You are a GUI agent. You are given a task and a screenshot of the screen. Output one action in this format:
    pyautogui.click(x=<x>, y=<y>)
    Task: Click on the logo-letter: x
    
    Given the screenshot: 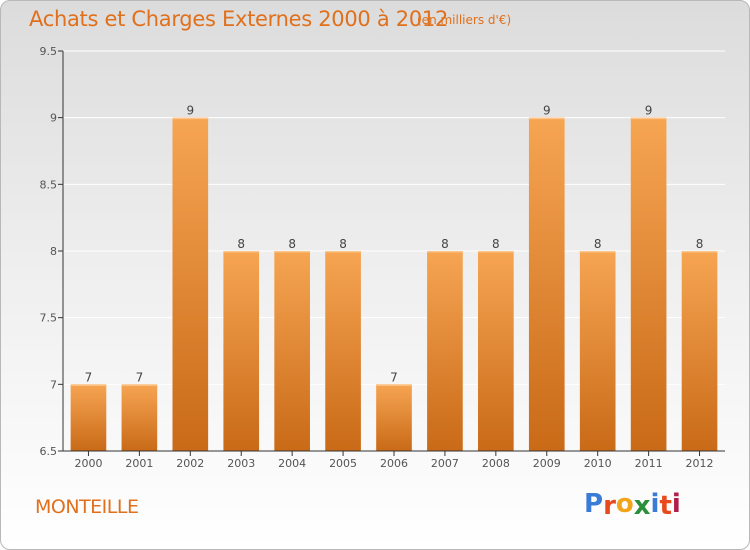 What is the action you would take?
    pyautogui.click(x=642, y=506)
    